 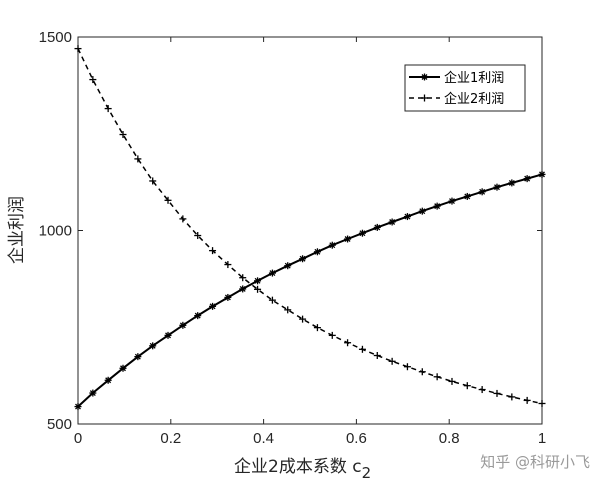 What do you see at coordinates (17, 230) in the screenshot?
I see `y-axis-label: 企业利润` at bounding box center [17, 230].